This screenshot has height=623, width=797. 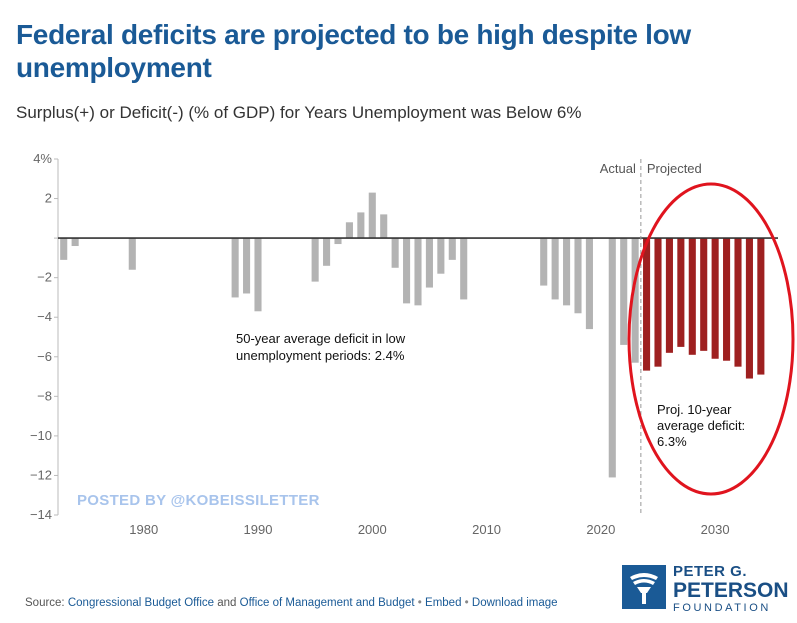 What do you see at coordinates (227, 603) in the screenshot?
I see `source-and: and` at bounding box center [227, 603].